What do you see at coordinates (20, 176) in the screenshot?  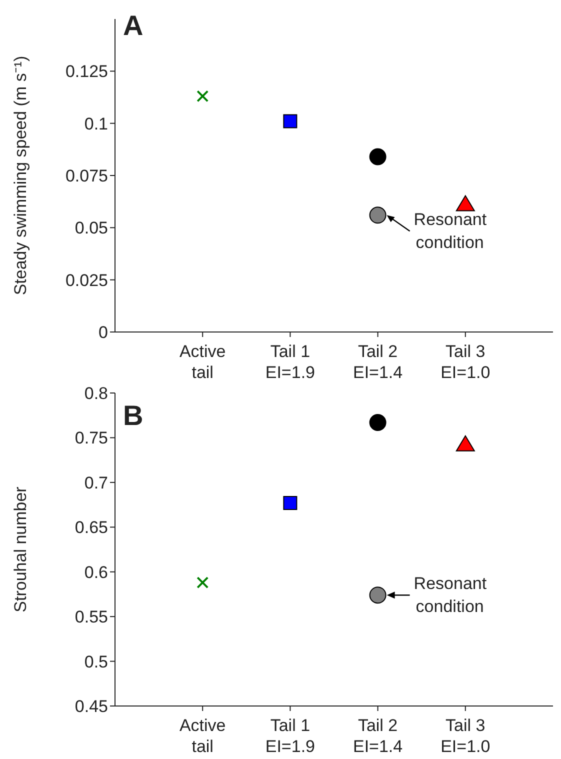 I see `y-axis-title: Steady swimming speed (m s⁻¹)` at bounding box center [20, 176].